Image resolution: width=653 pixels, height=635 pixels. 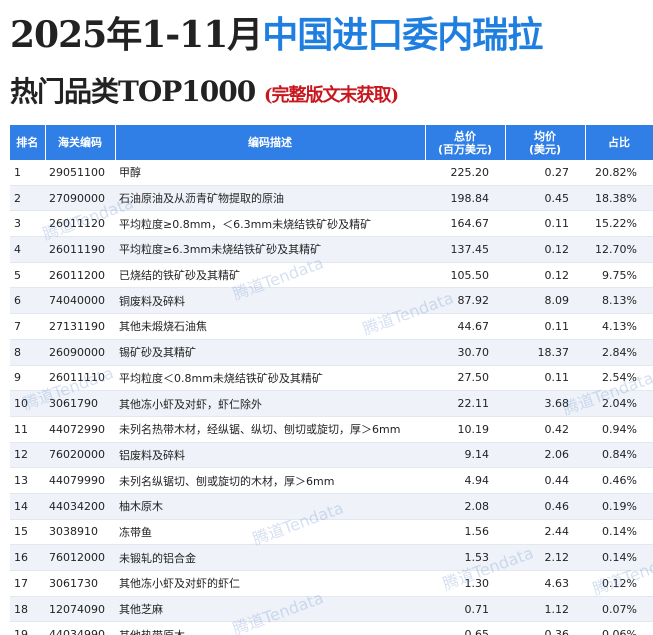 I want to click on table-cell: 0.12%, so click(x=619, y=583).